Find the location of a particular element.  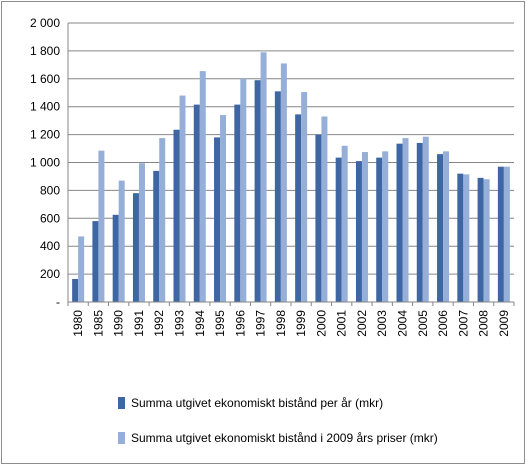

bar-series-2-1996 is located at coordinates (243, 190).